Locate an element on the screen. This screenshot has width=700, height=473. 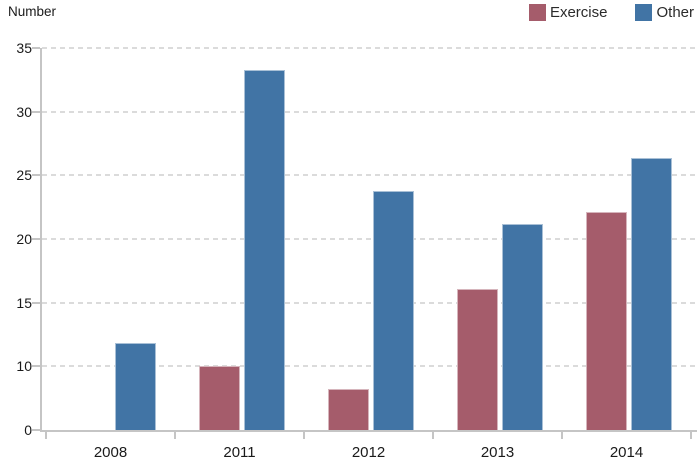
y-tick-label-0: 0 is located at coordinates (28, 430).